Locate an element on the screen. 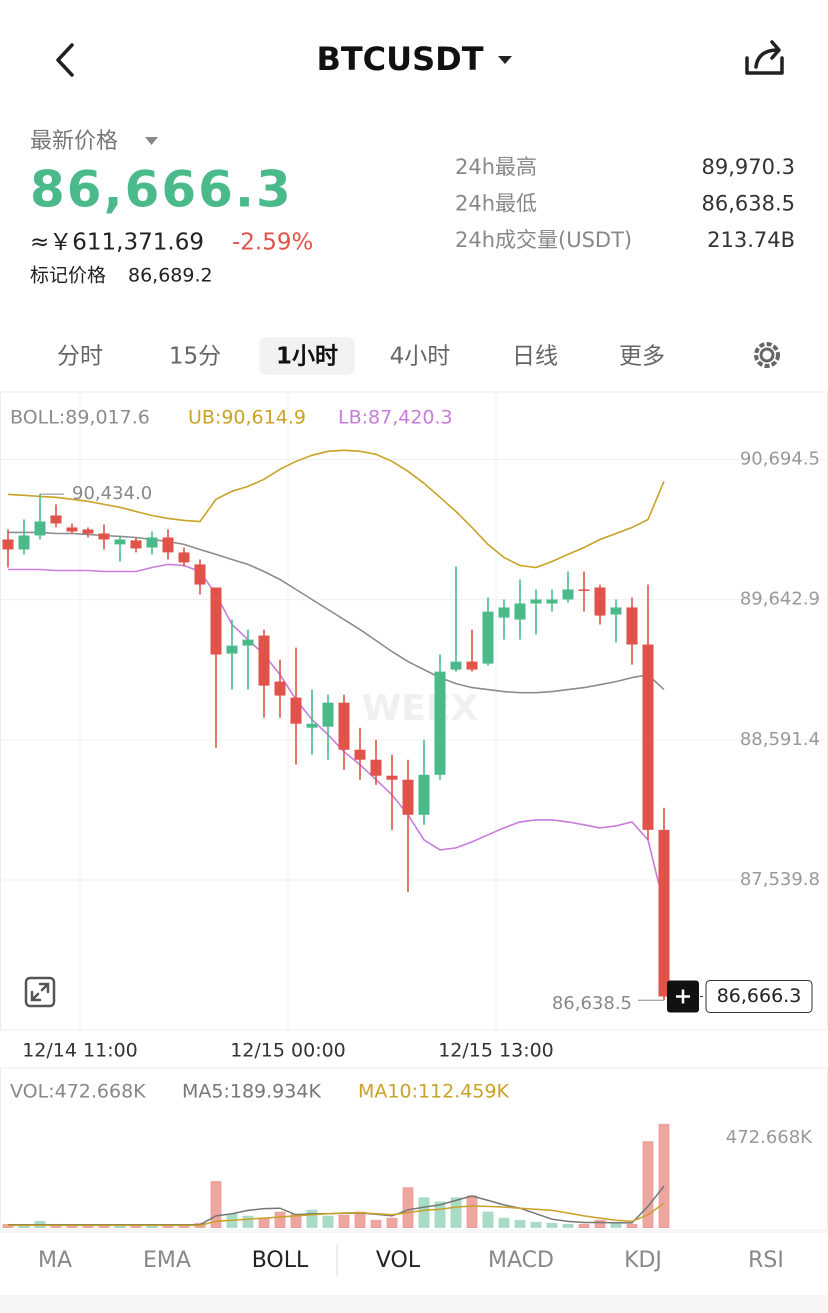  high-label: 90,434.0 is located at coordinates (112, 493).